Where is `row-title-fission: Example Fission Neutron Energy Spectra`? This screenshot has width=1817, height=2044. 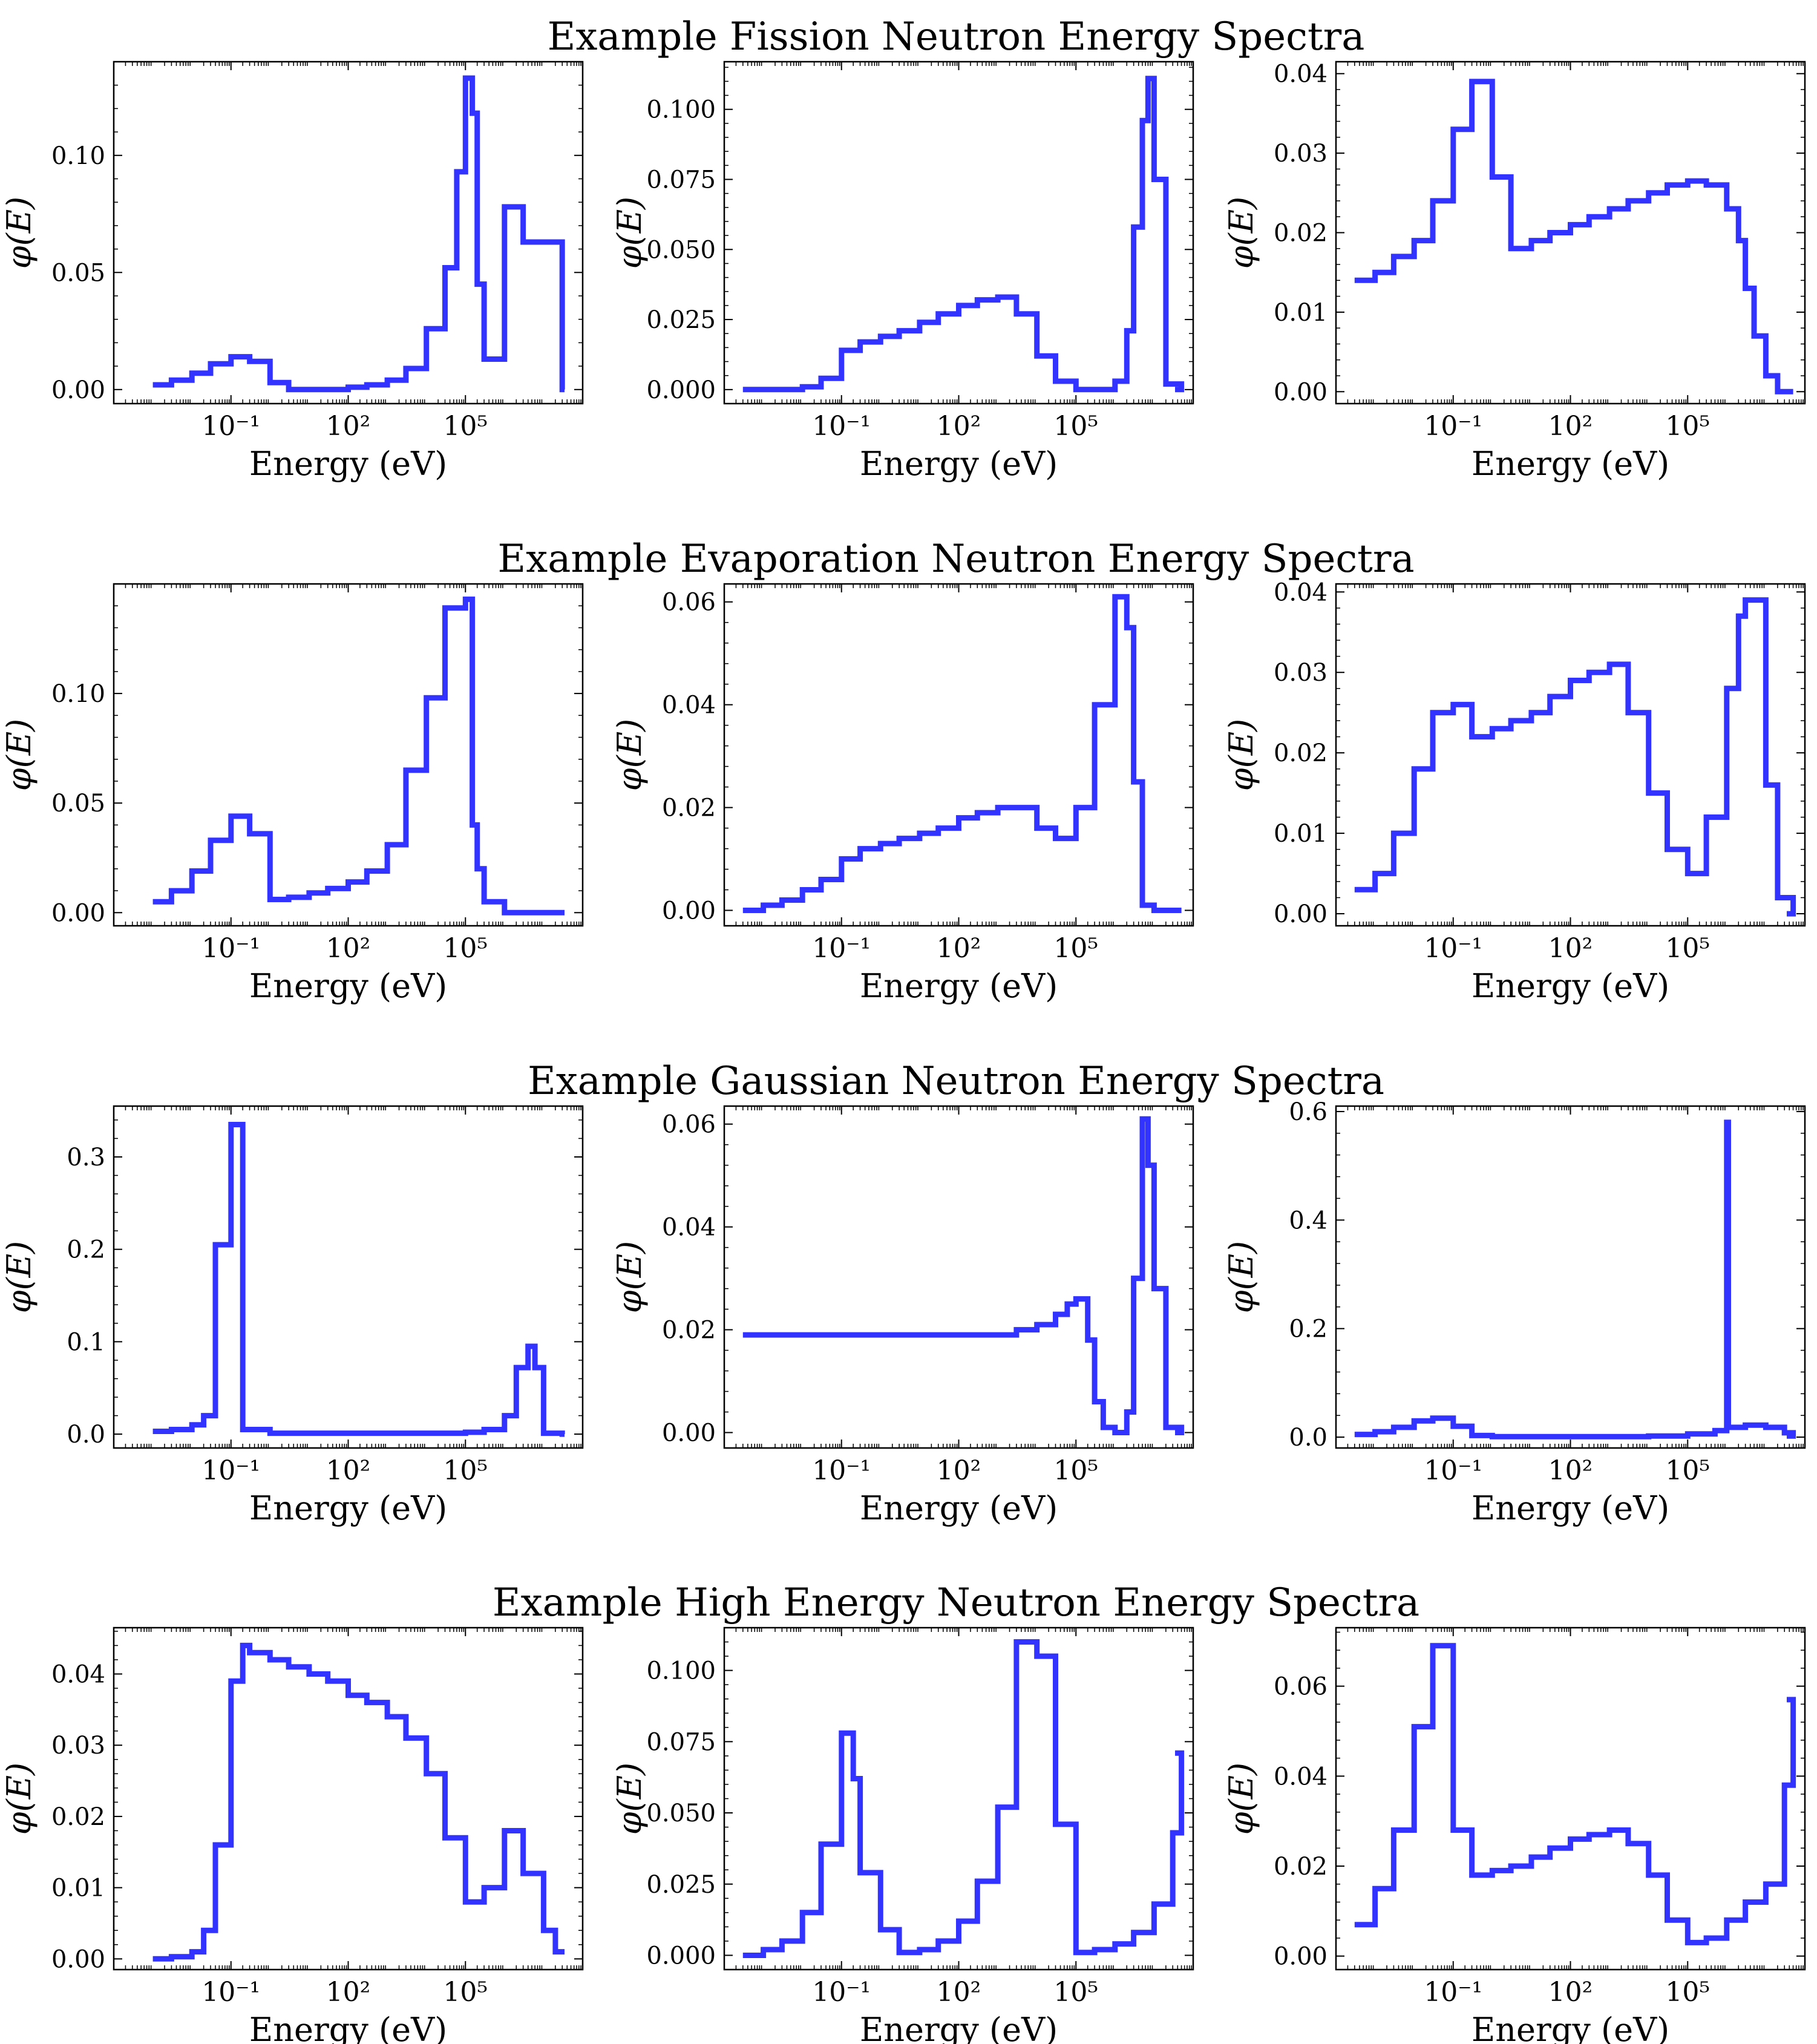 row-title-fission: Example Fission Neutron Energy Spectra is located at coordinates (957, 37).